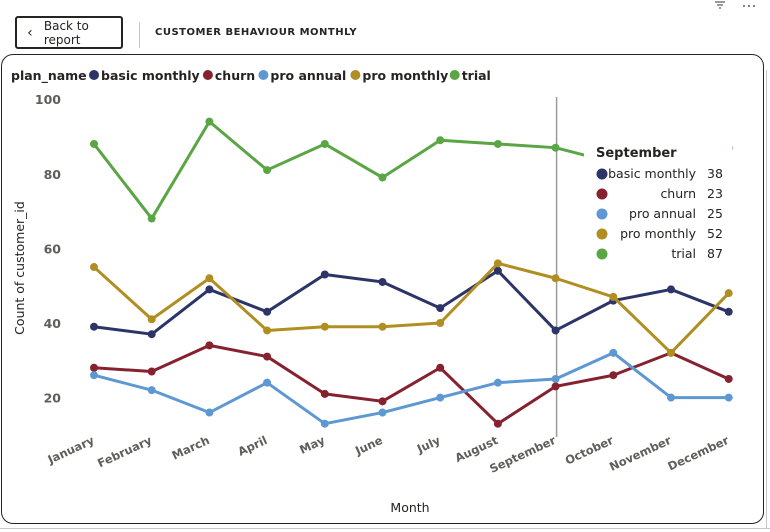 This screenshot has width=770, height=532. What do you see at coordinates (715, 173) in the screenshot?
I see `tooltip-value-0: 38` at bounding box center [715, 173].